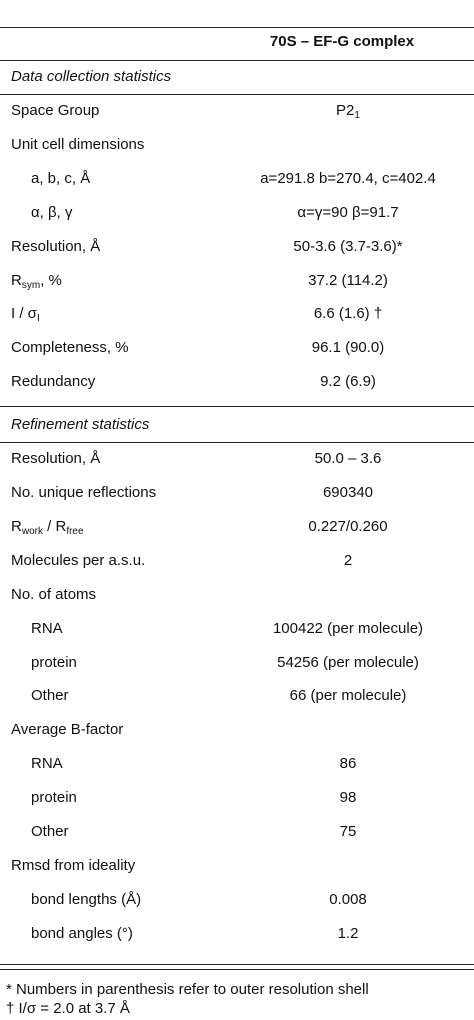 The height and width of the screenshot is (1020, 474). I want to click on text: 0.227/0.260, so click(348, 526).